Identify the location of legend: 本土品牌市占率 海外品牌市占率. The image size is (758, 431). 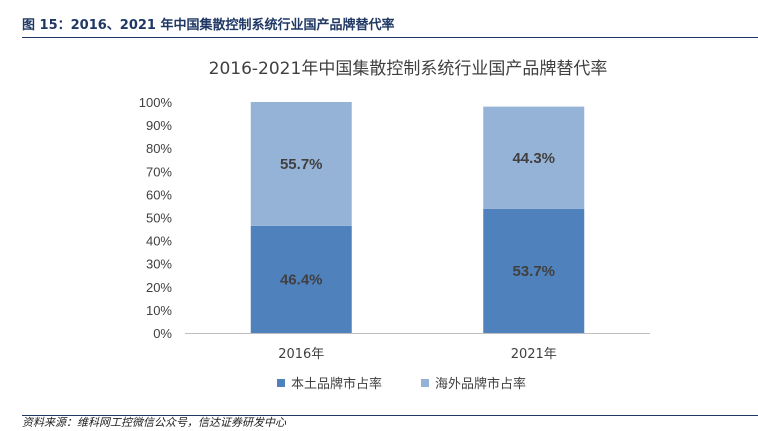
(401, 384).